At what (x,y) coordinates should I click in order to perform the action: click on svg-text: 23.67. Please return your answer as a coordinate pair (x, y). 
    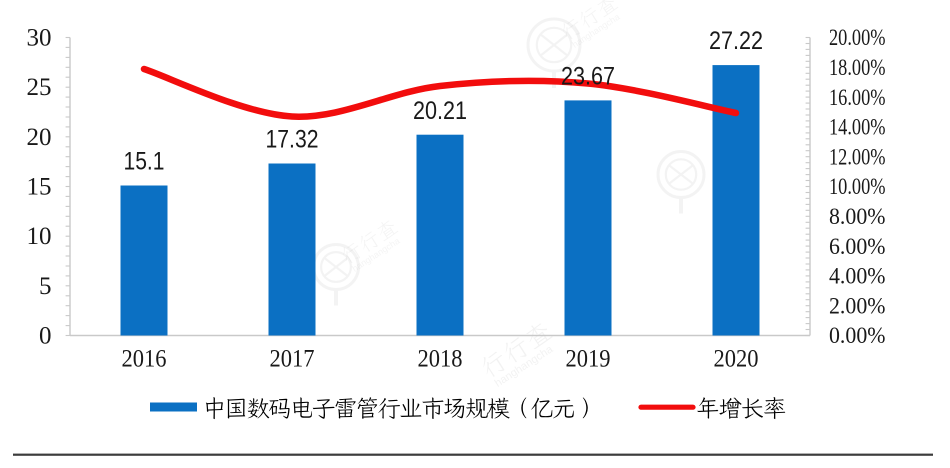
    Looking at the image, I should click on (588, 77).